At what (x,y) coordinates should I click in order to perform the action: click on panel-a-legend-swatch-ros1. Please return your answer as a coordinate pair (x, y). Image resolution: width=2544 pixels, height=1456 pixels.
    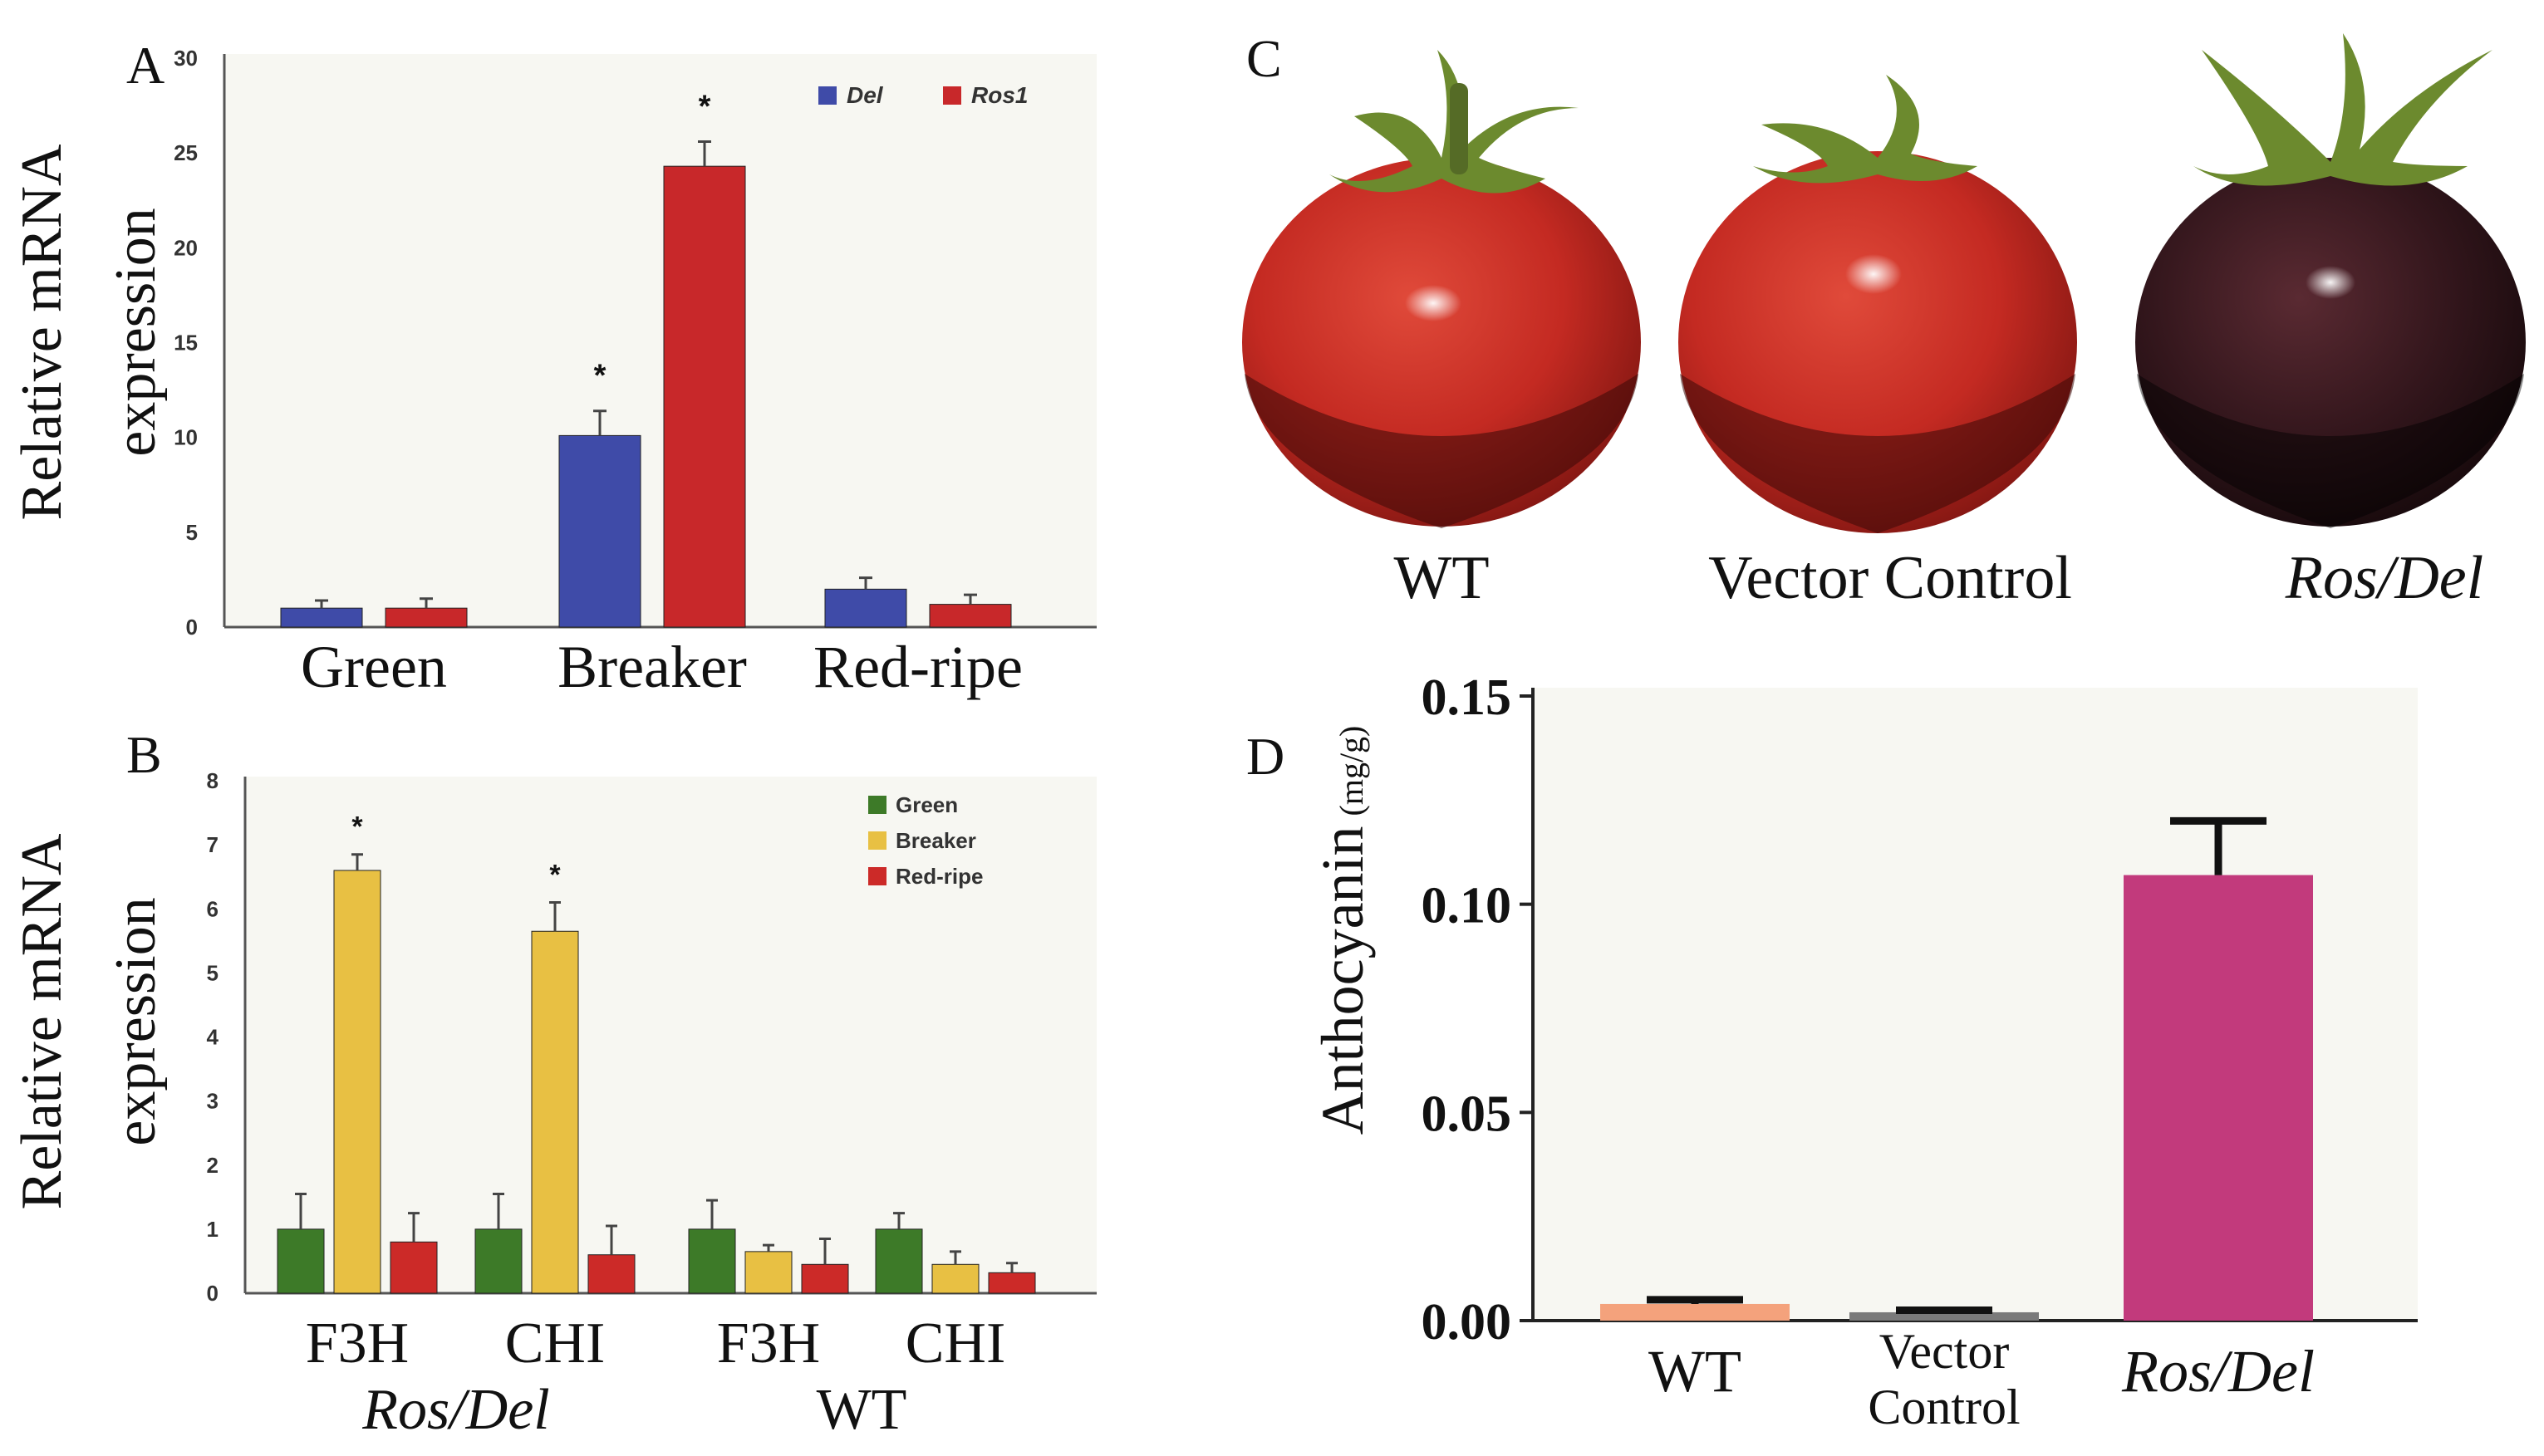
    Looking at the image, I should click on (952, 95).